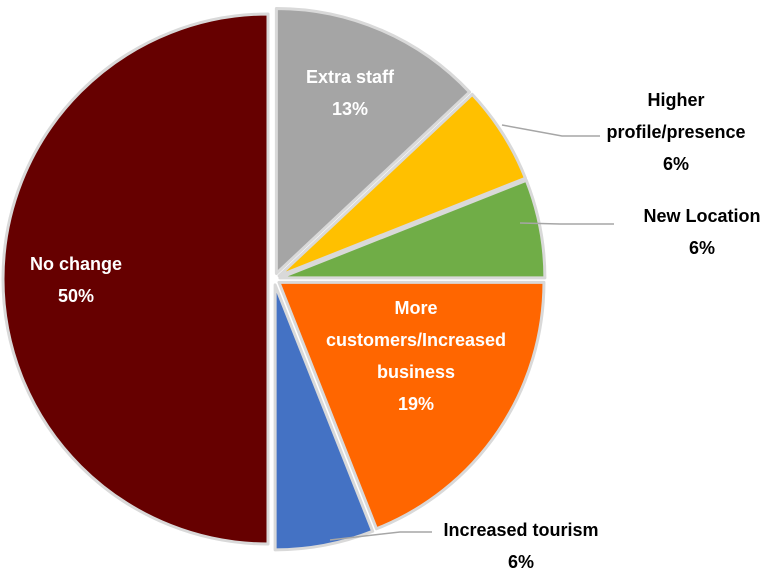 The image size is (770, 570). What do you see at coordinates (675, 100) in the screenshot?
I see `data-label-name: Higher` at bounding box center [675, 100].